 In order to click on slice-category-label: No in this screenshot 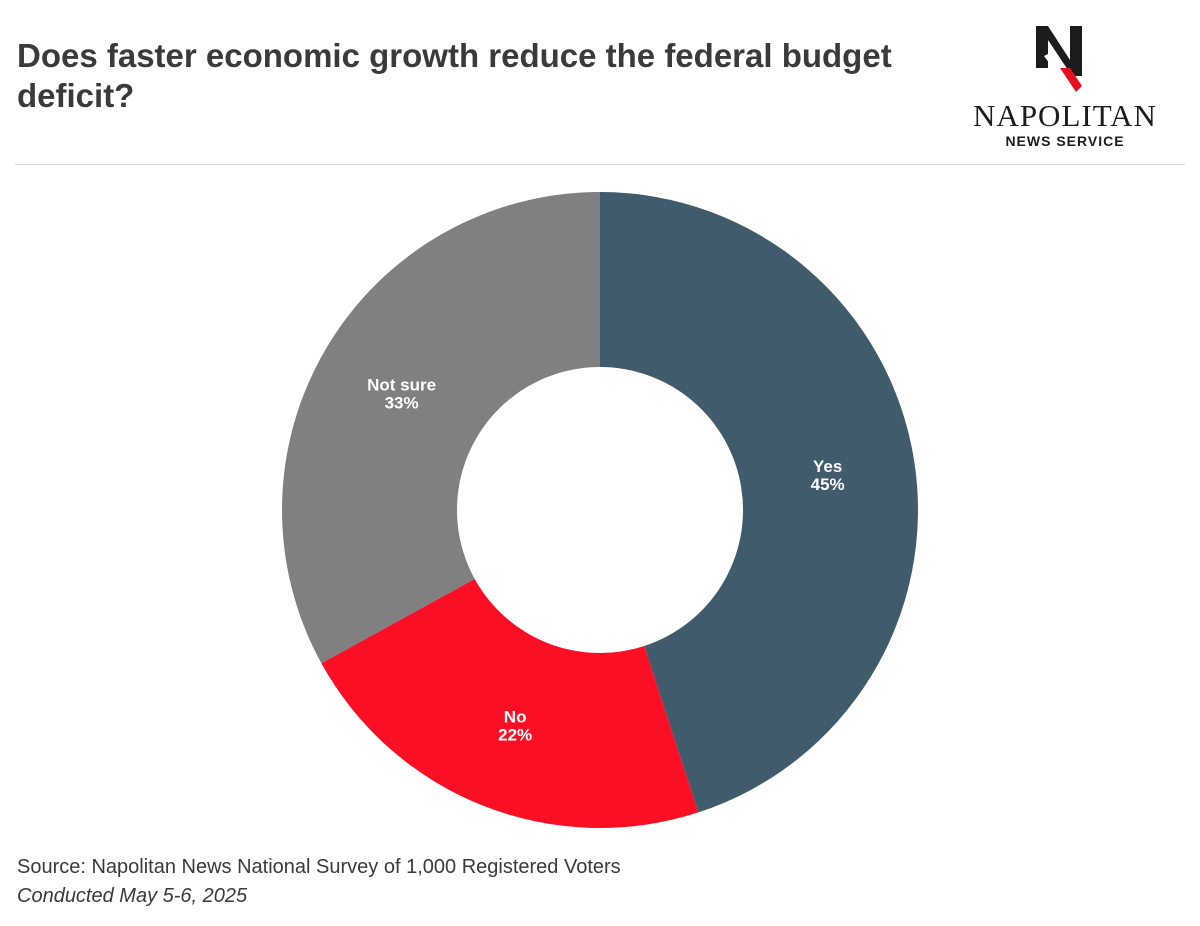, I will do `click(515, 716)`.